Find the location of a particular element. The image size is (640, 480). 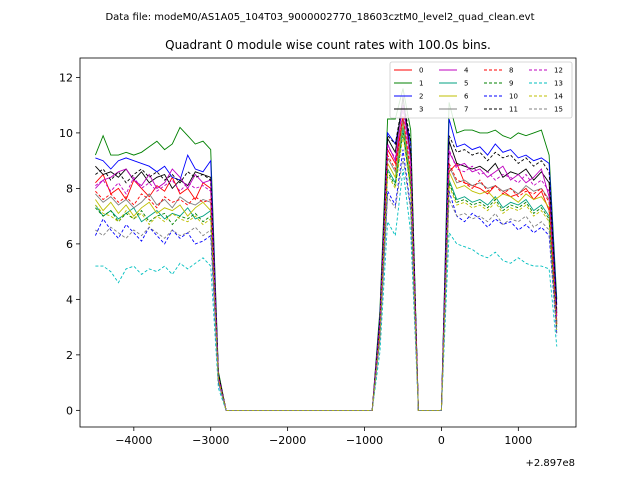

legend-label-10: 10 is located at coordinates (513, 97).